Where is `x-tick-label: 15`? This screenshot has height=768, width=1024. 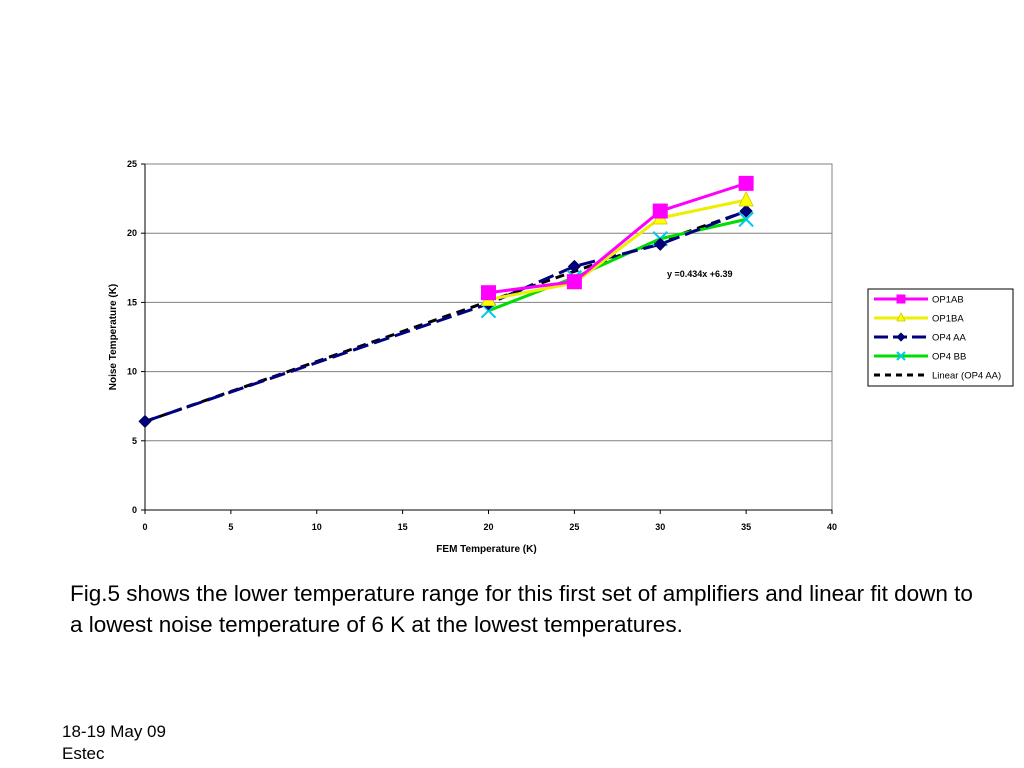 x-tick-label: 15 is located at coordinates (403, 527).